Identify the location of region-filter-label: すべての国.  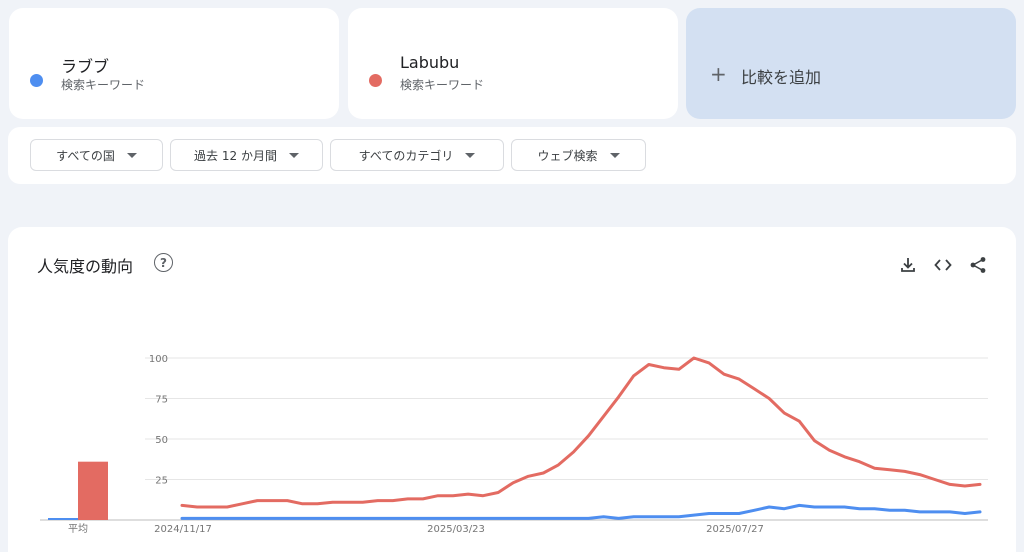
(85, 155).